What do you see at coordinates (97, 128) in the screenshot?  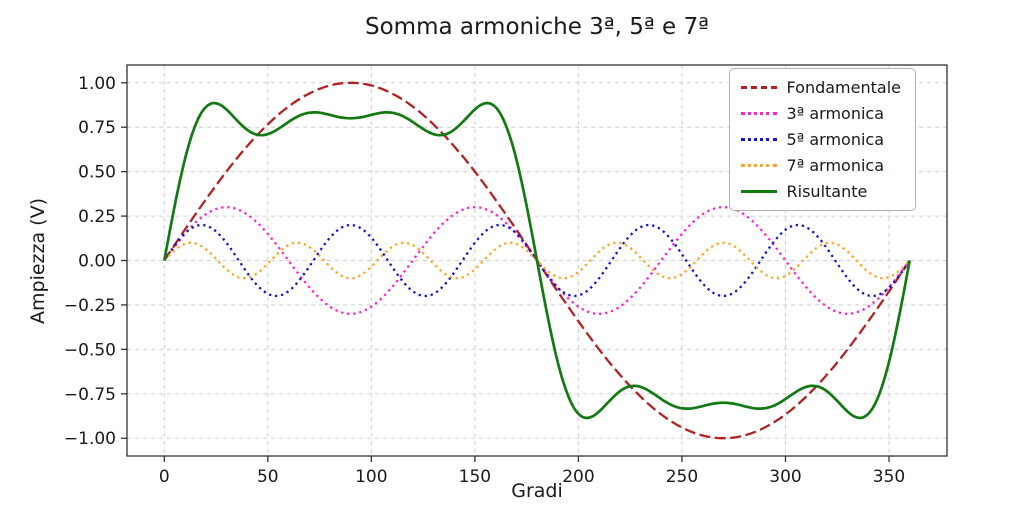 I see `y-tick-label: 0.75` at bounding box center [97, 128].